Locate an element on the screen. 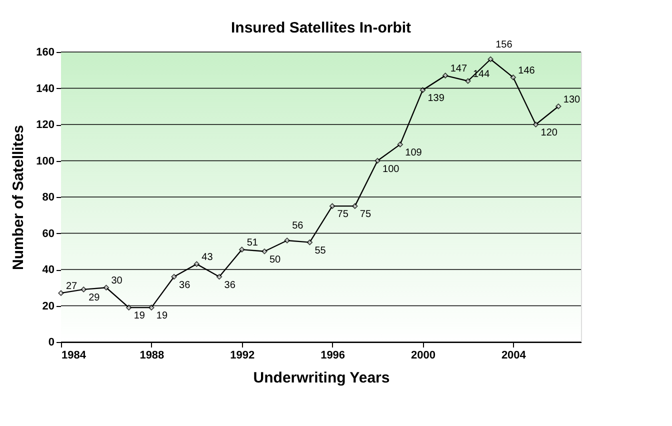 Image resolution: width=672 pixels, height=426 pixels. data-label: 147 is located at coordinates (459, 69).